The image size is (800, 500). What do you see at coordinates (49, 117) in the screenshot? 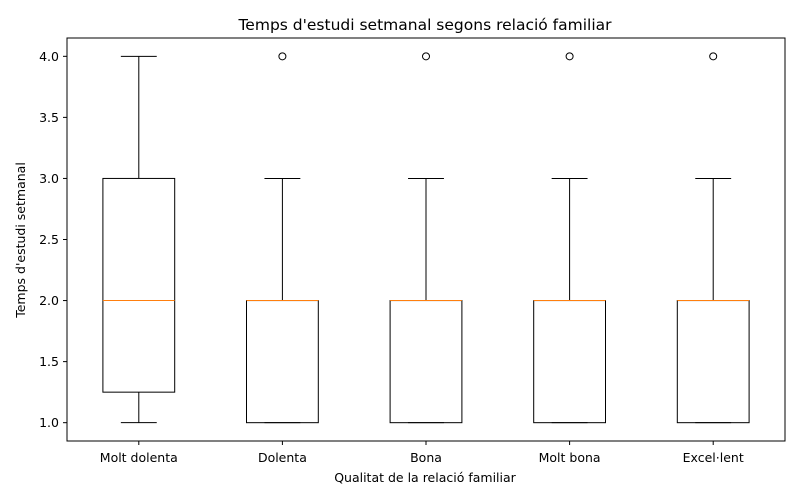
I see `y-tick-label: 3.5` at bounding box center [49, 117].